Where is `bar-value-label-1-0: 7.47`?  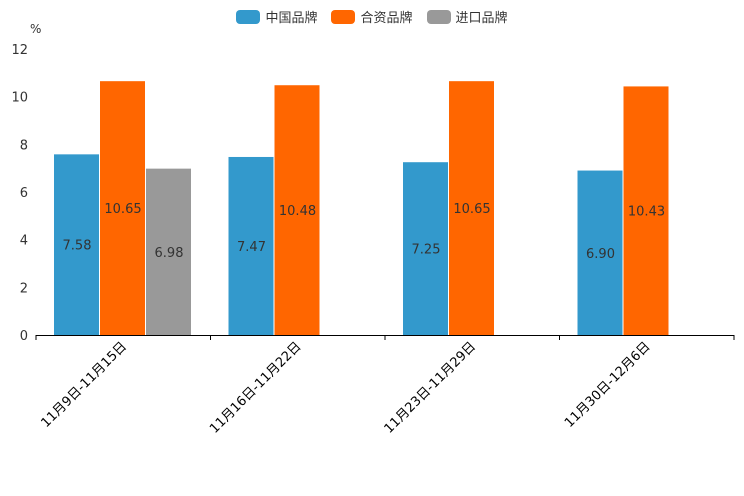 bar-value-label-1-0: 7.47 is located at coordinates (251, 247).